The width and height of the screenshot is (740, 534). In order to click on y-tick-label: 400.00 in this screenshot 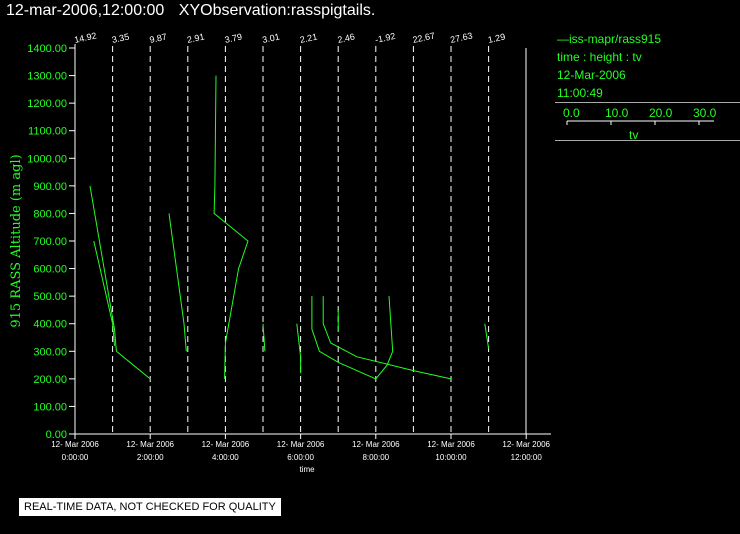, I will do `click(50, 325)`.